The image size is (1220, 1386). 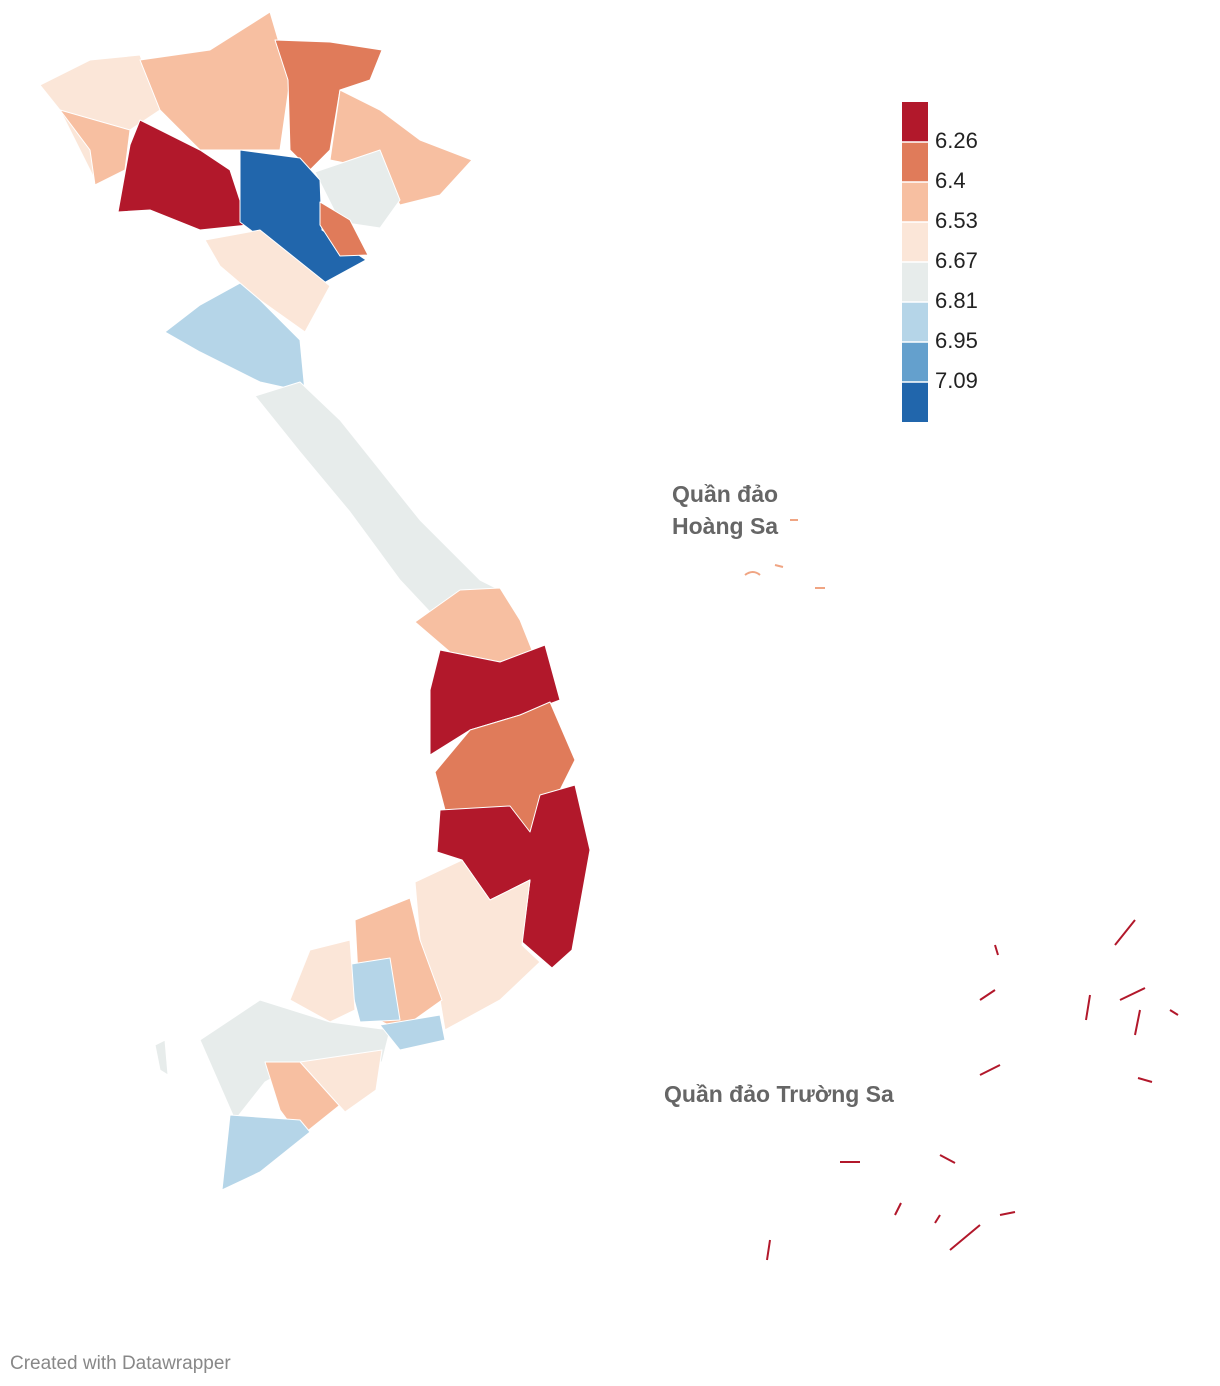 I want to click on island-label: Quần đảo Trường Sa, so click(x=779, y=1094).